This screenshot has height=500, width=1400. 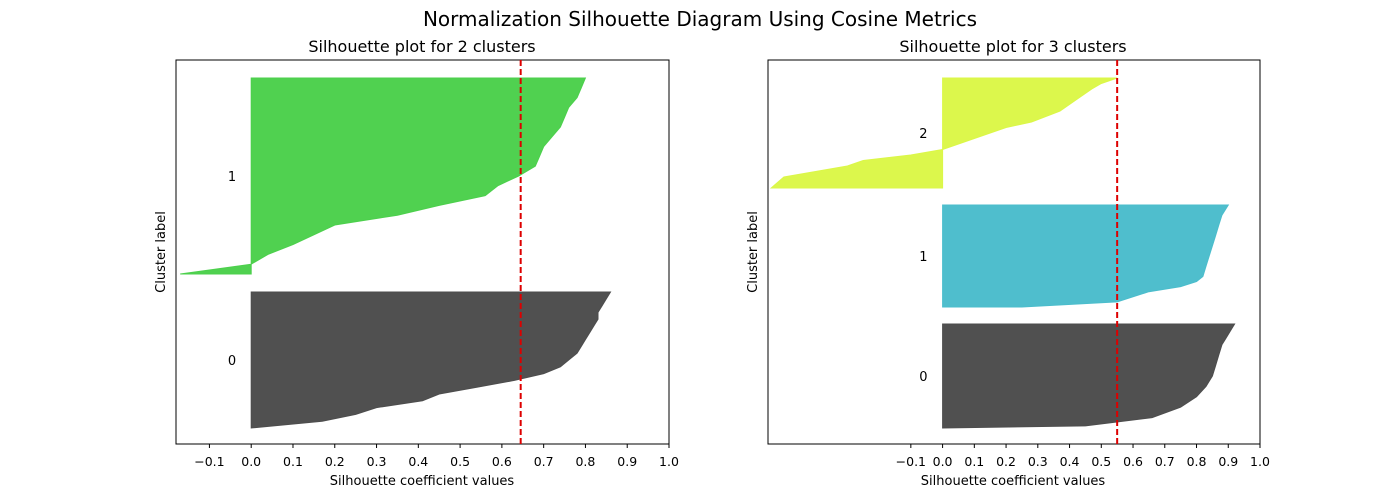 I want to click on cluster-2-label: 2, so click(x=923, y=134).